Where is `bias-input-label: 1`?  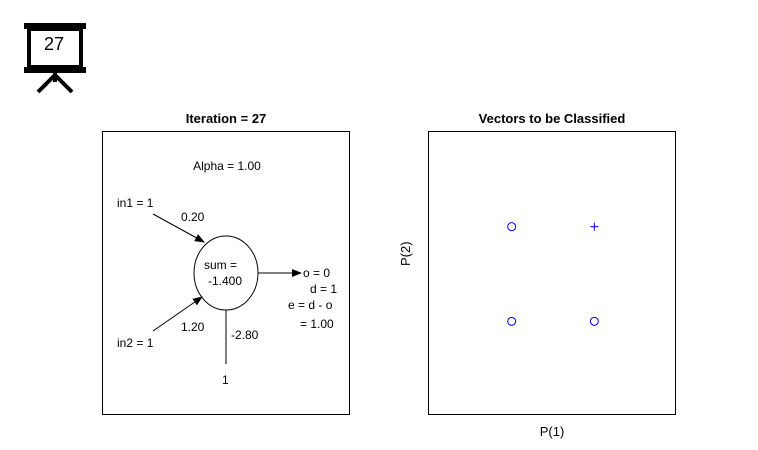 bias-input-label: 1 is located at coordinates (225, 380).